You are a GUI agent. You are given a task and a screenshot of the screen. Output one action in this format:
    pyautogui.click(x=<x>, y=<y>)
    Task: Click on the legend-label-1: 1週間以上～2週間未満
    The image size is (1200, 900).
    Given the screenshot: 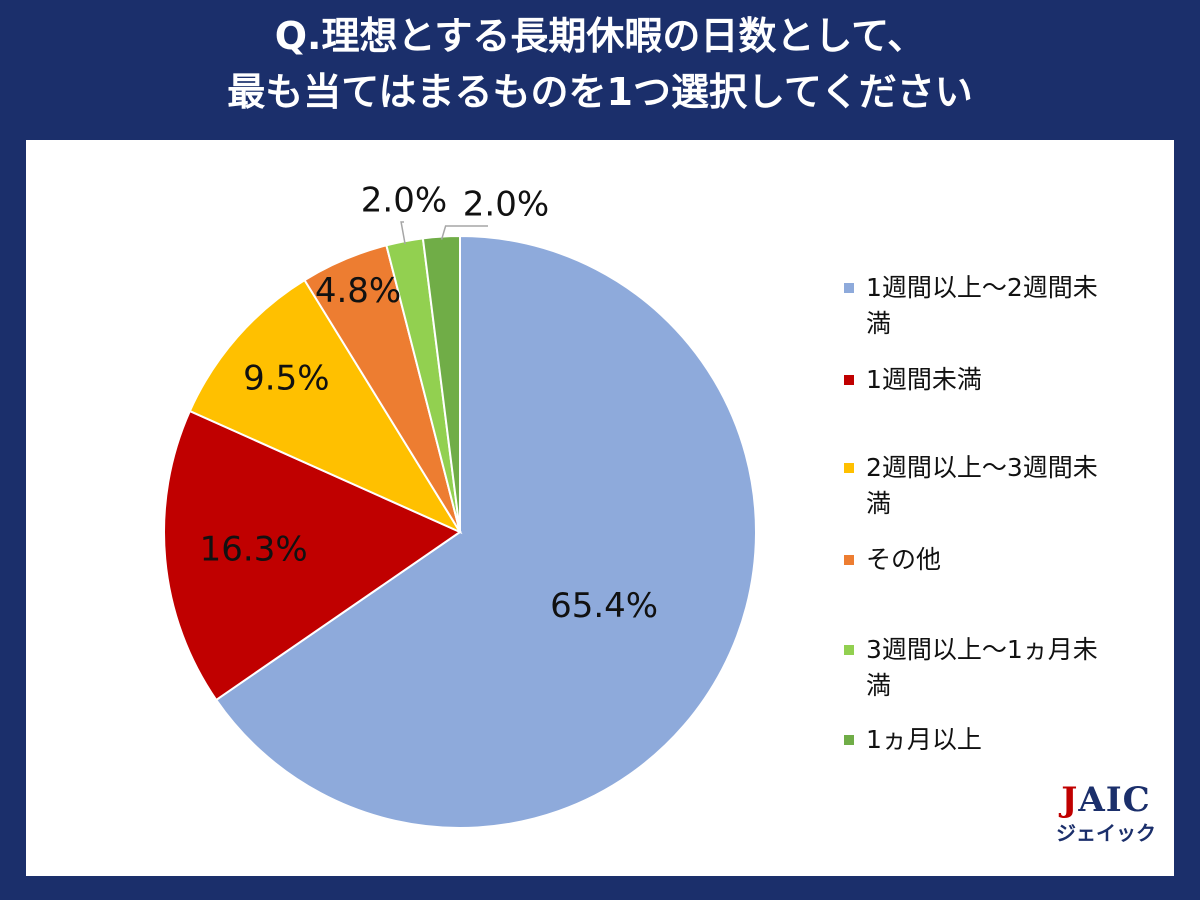 What is the action you would take?
    pyautogui.click(x=982, y=305)
    